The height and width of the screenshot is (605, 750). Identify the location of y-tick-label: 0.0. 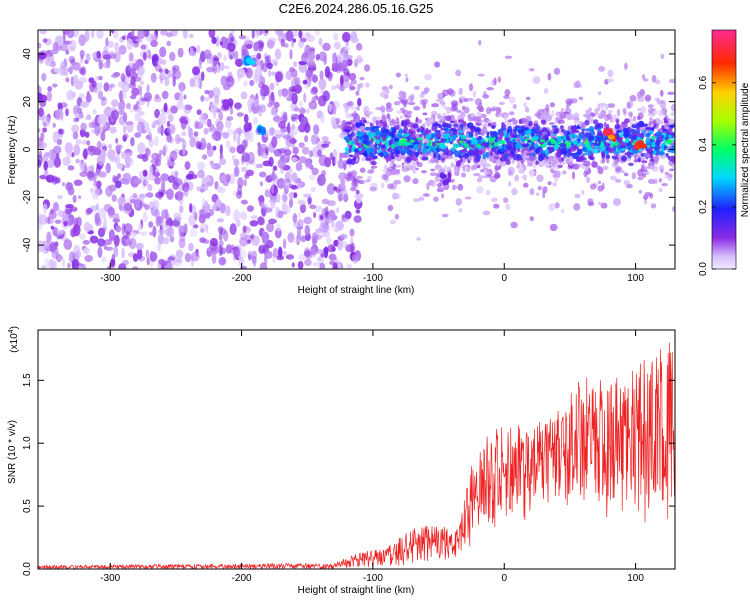
(27, 569).